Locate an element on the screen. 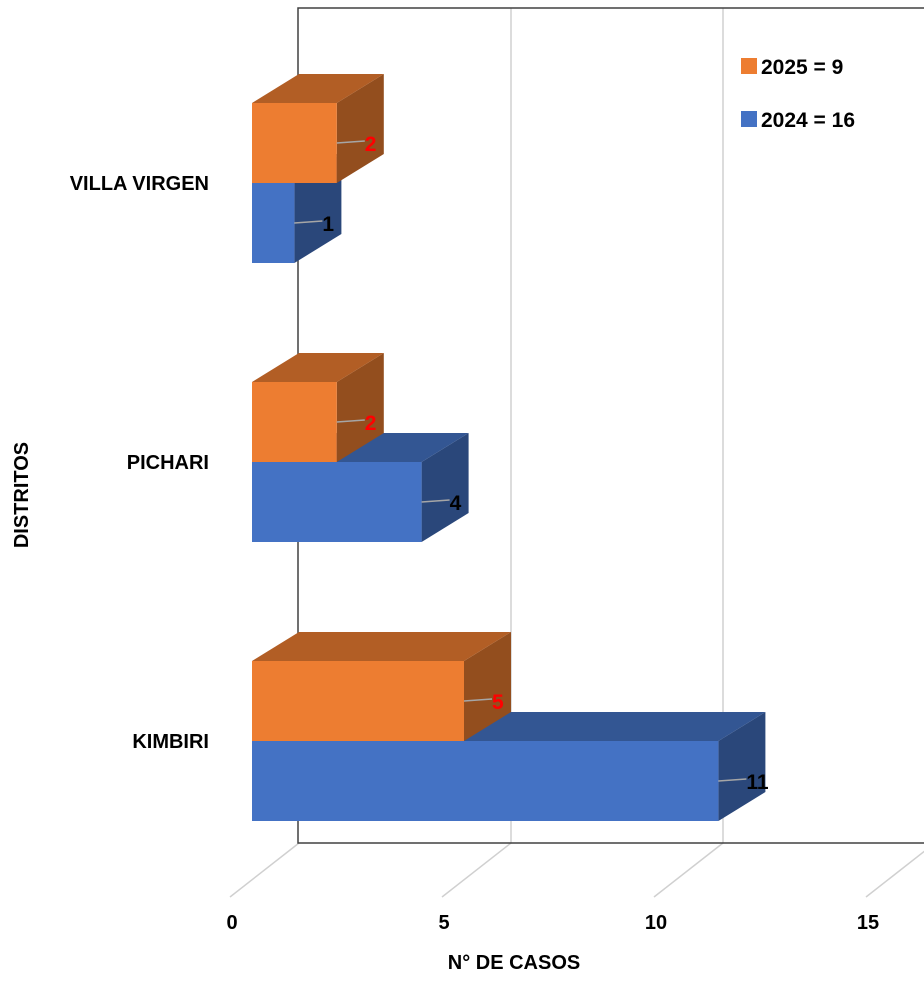 The height and width of the screenshot is (983, 924). category-labels: KIMBIRI PICHARI VILLA VIRGEN is located at coordinates (139, 463).